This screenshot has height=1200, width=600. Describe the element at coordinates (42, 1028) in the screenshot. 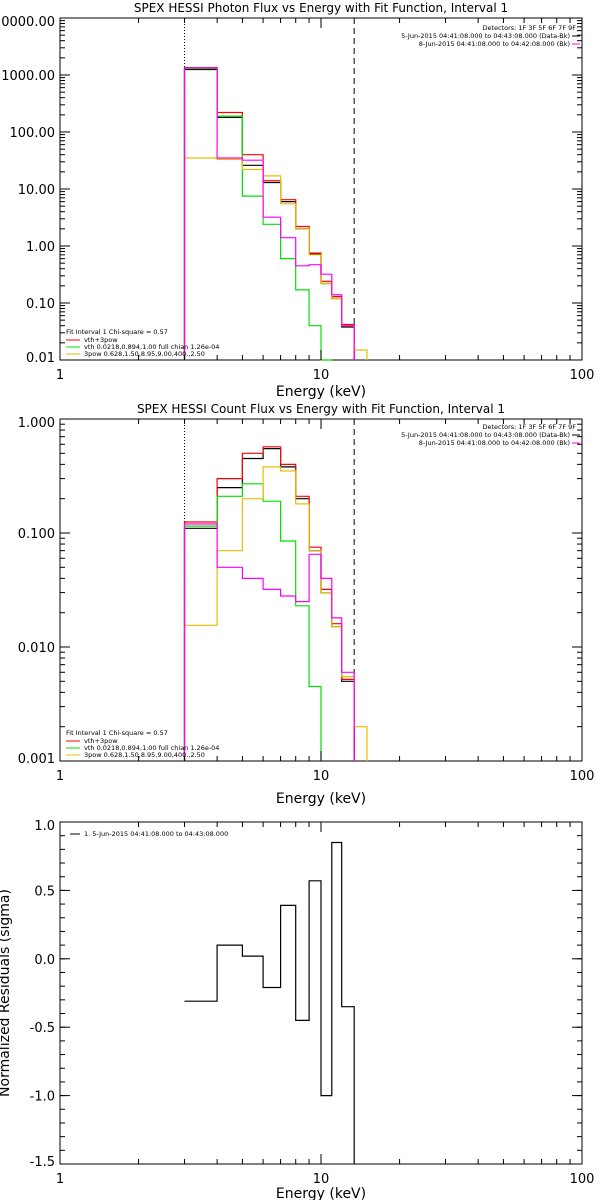

I see `y-tick-label: -0.5` at that location.